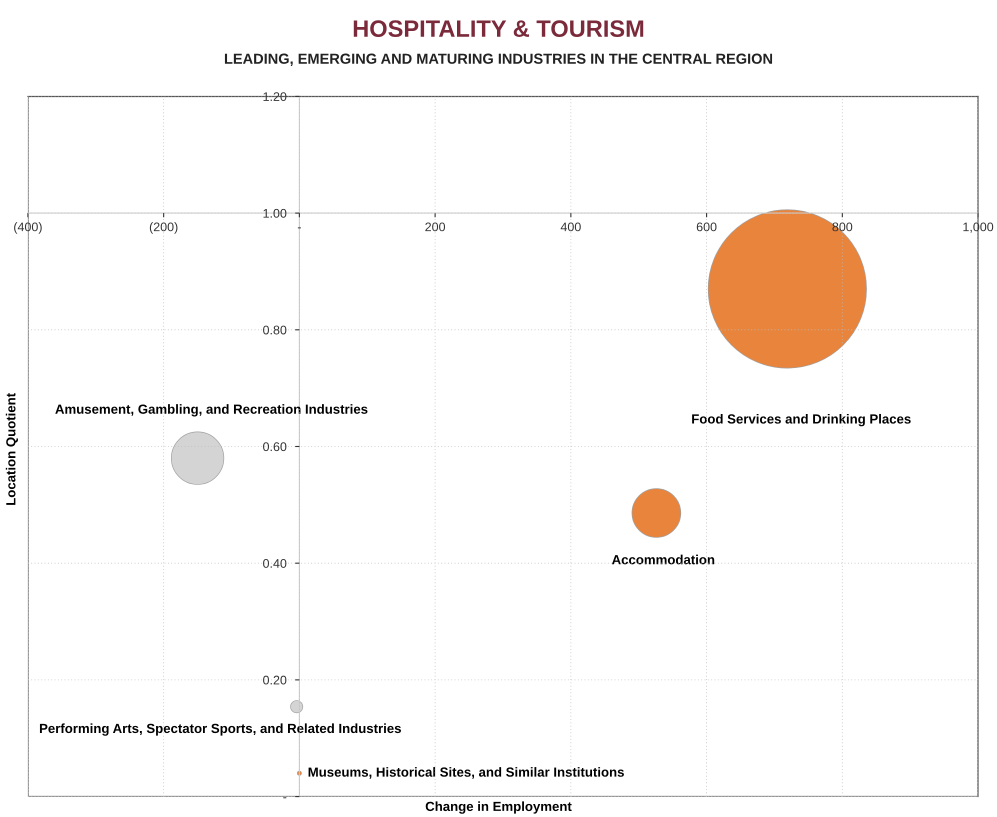 This screenshot has width=997, height=817. What do you see at coordinates (12, 449) in the screenshot?
I see `y-axis-title: Location Quotient` at bounding box center [12, 449].